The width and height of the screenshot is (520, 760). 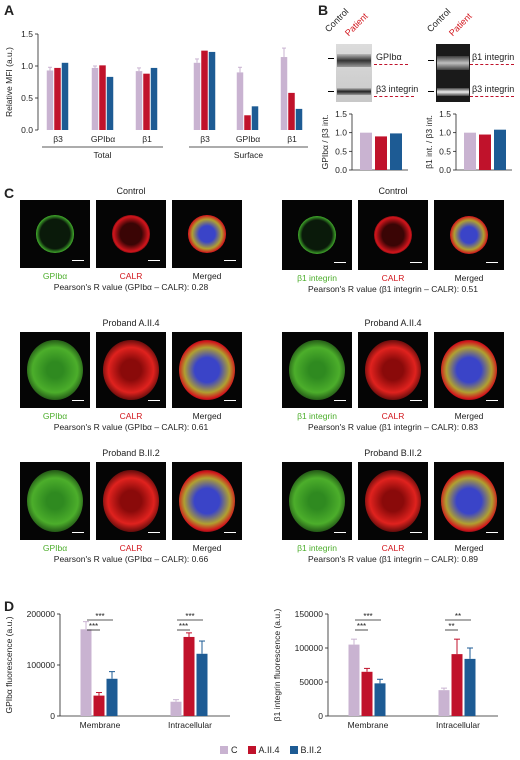 I want to click on chart-b-gplba-ratio: 0.0 0.5 1.0 1.5 GPIbα / β3 int., so click(x=364, y=142).